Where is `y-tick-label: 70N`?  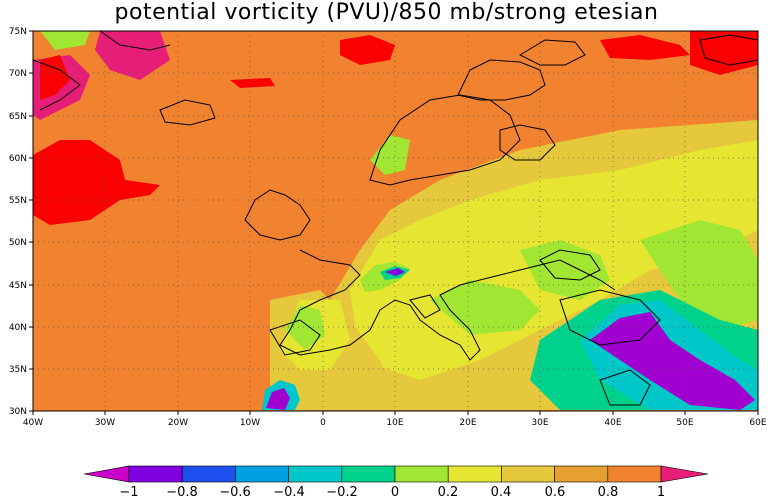
y-tick-label: 70N is located at coordinates (18, 74).